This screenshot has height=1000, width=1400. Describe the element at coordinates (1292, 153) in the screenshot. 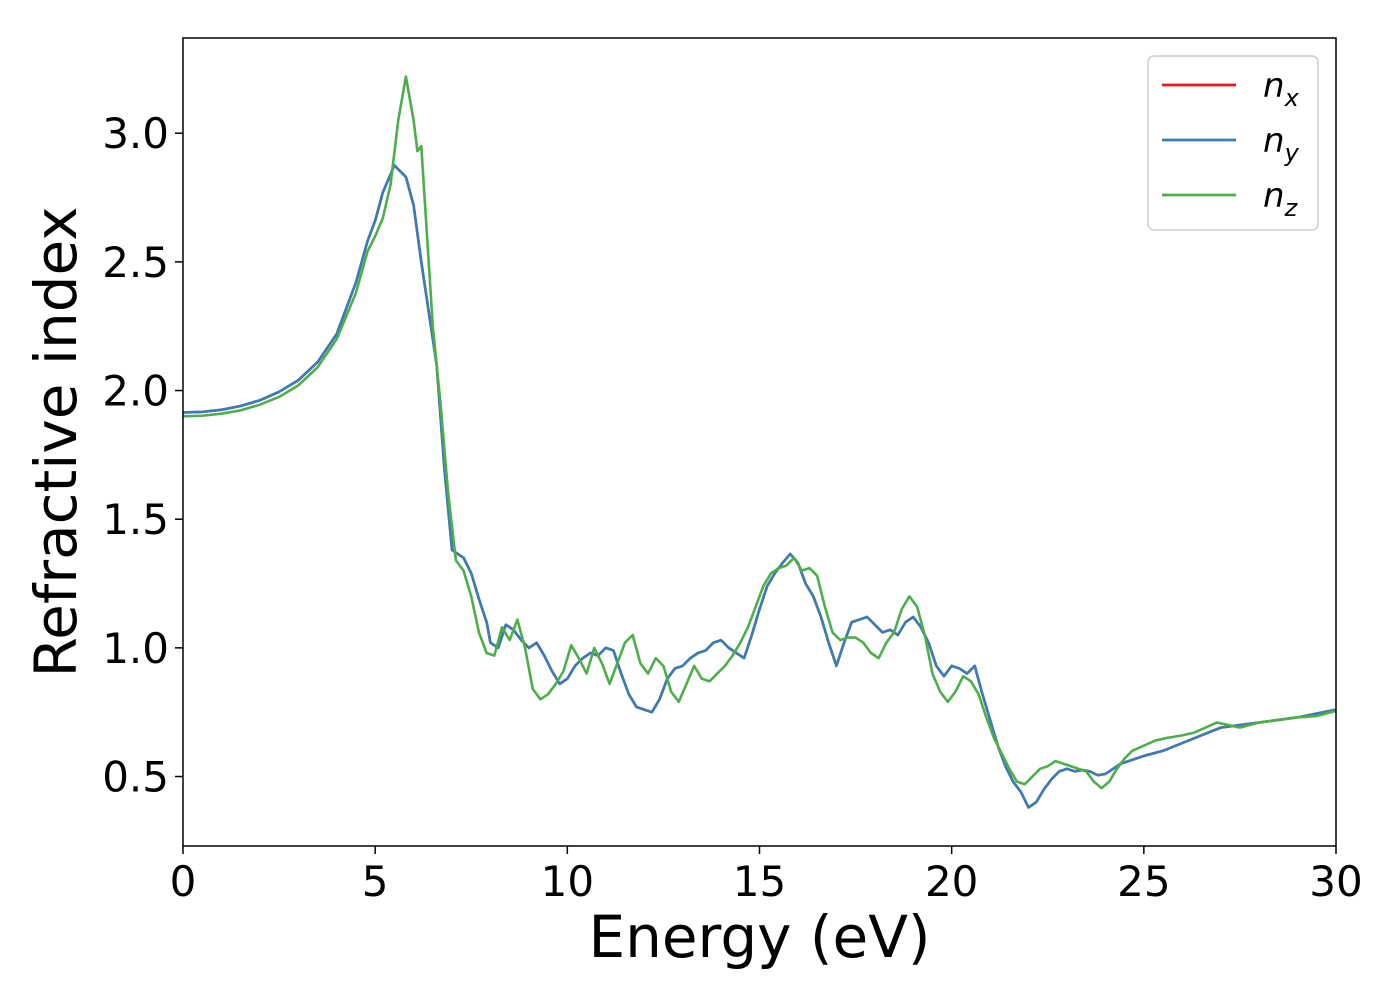

I see `legend-label-subscript: y` at that location.